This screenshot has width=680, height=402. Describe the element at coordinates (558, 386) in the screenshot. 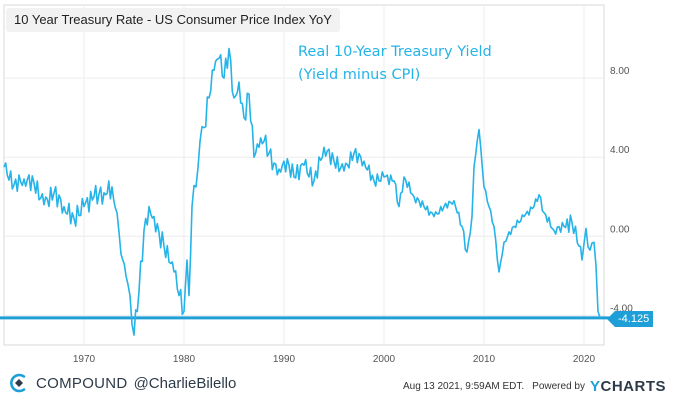

I see `powered-by: Powered by` at that location.